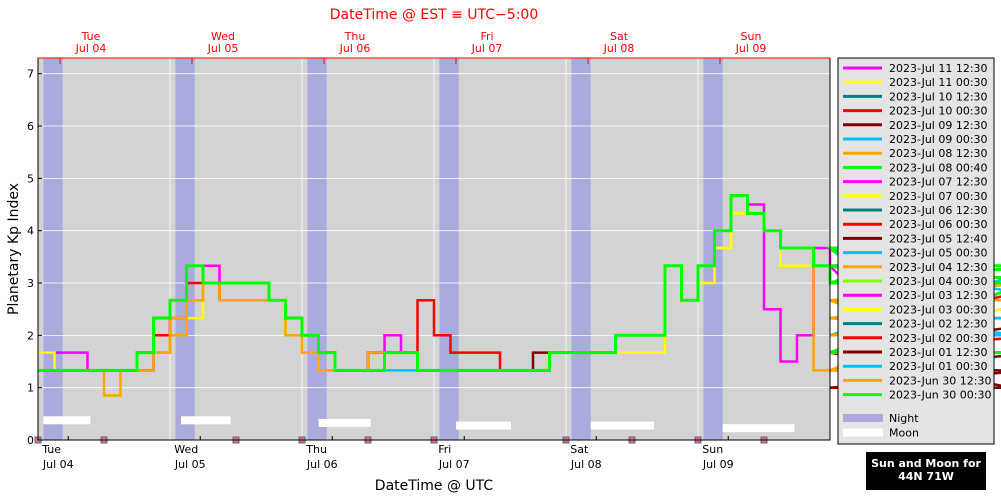  What do you see at coordinates (91, 36) in the screenshot?
I see `top-tick-day-label: Tue` at bounding box center [91, 36].